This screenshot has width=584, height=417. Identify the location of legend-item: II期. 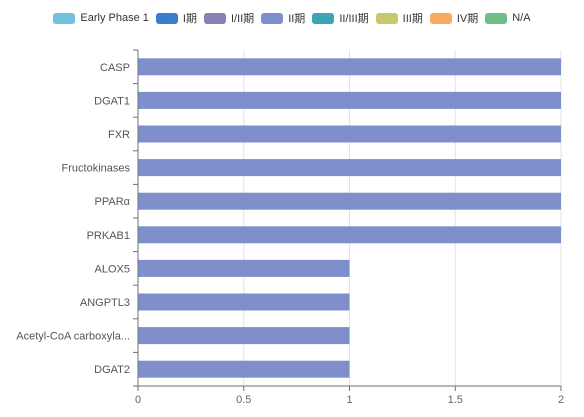
(283, 18).